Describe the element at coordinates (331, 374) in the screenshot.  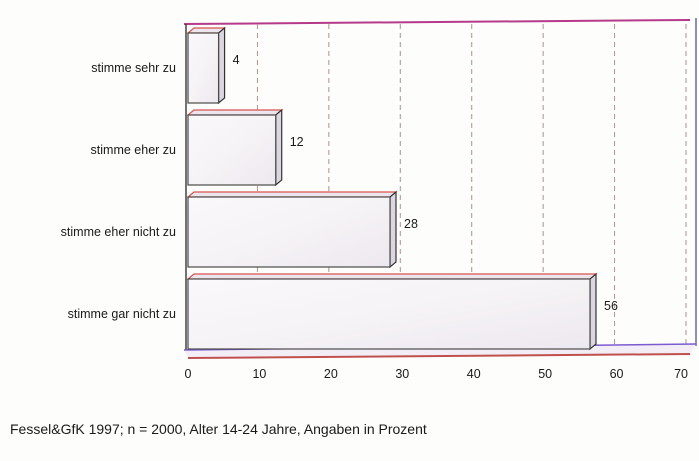
I see `x-tick-label: 20` at that location.